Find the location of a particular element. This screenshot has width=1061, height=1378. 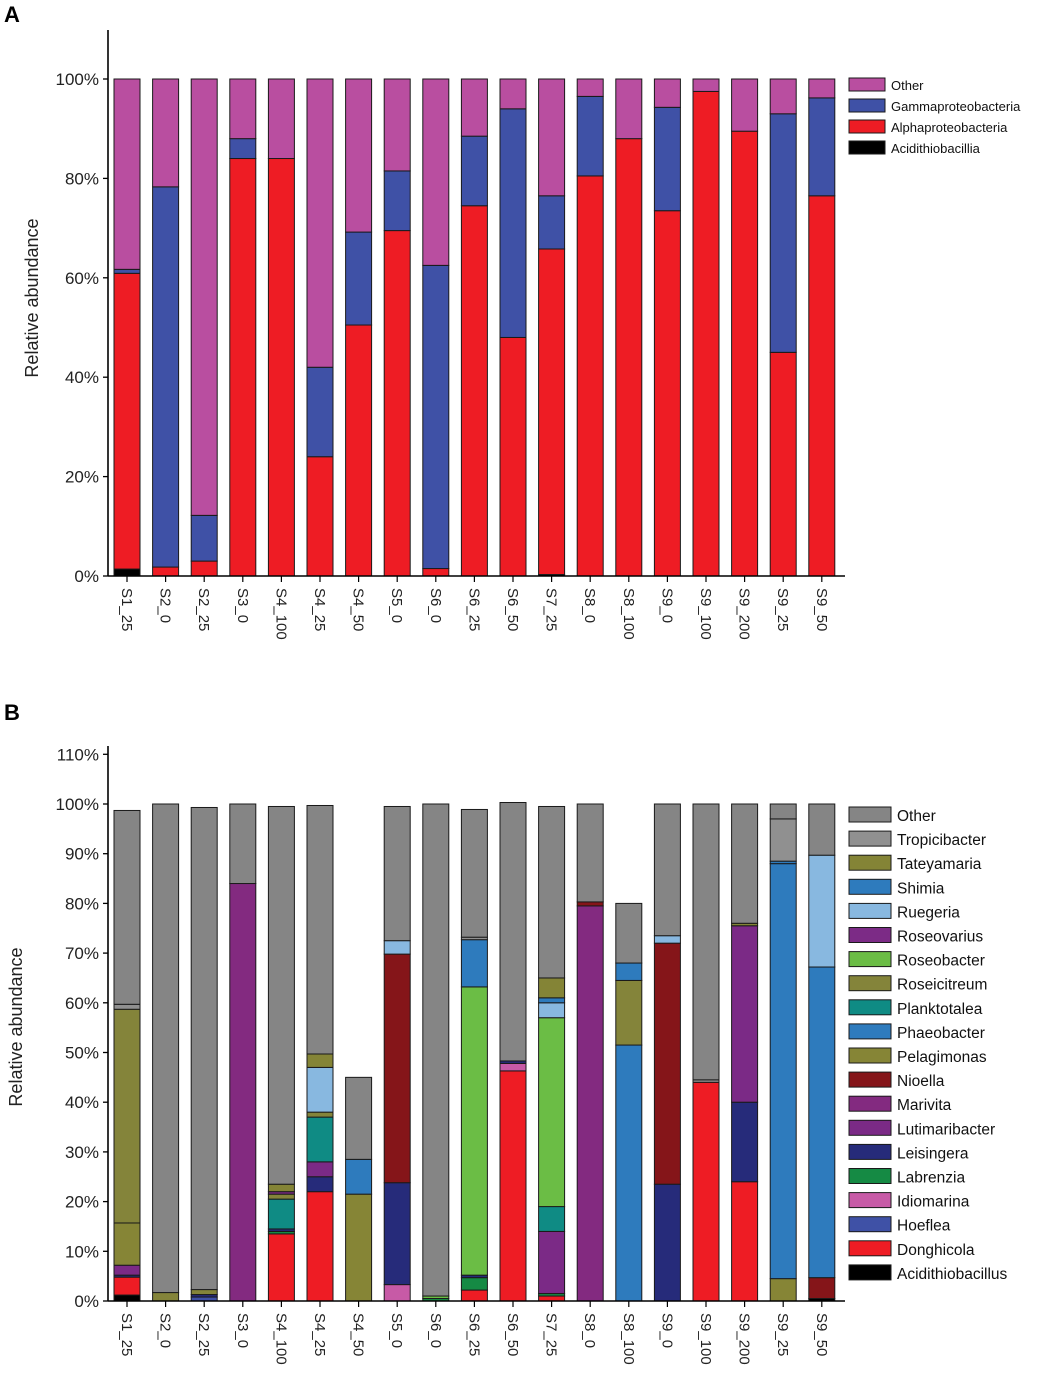

a-y-tick-label: 60% is located at coordinates (82, 278).